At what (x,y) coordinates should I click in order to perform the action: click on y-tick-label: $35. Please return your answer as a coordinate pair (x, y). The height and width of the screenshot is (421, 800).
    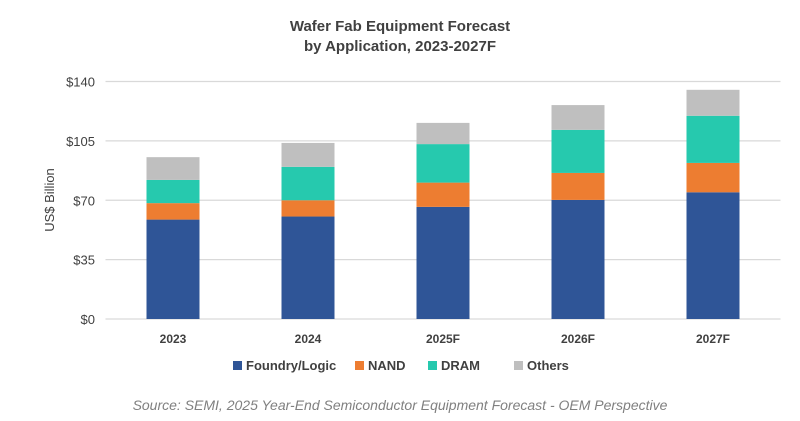
    Looking at the image, I should click on (84, 260).